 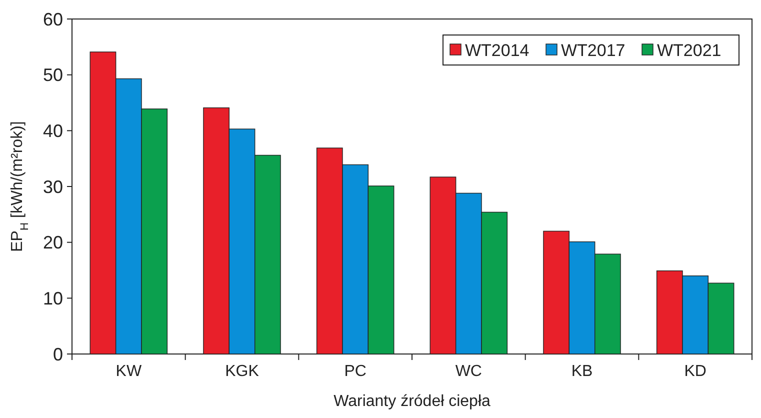 What do you see at coordinates (582, 371) in the screenshot?
I see `x-tick-label: KB` at bounding box center [582, 371].